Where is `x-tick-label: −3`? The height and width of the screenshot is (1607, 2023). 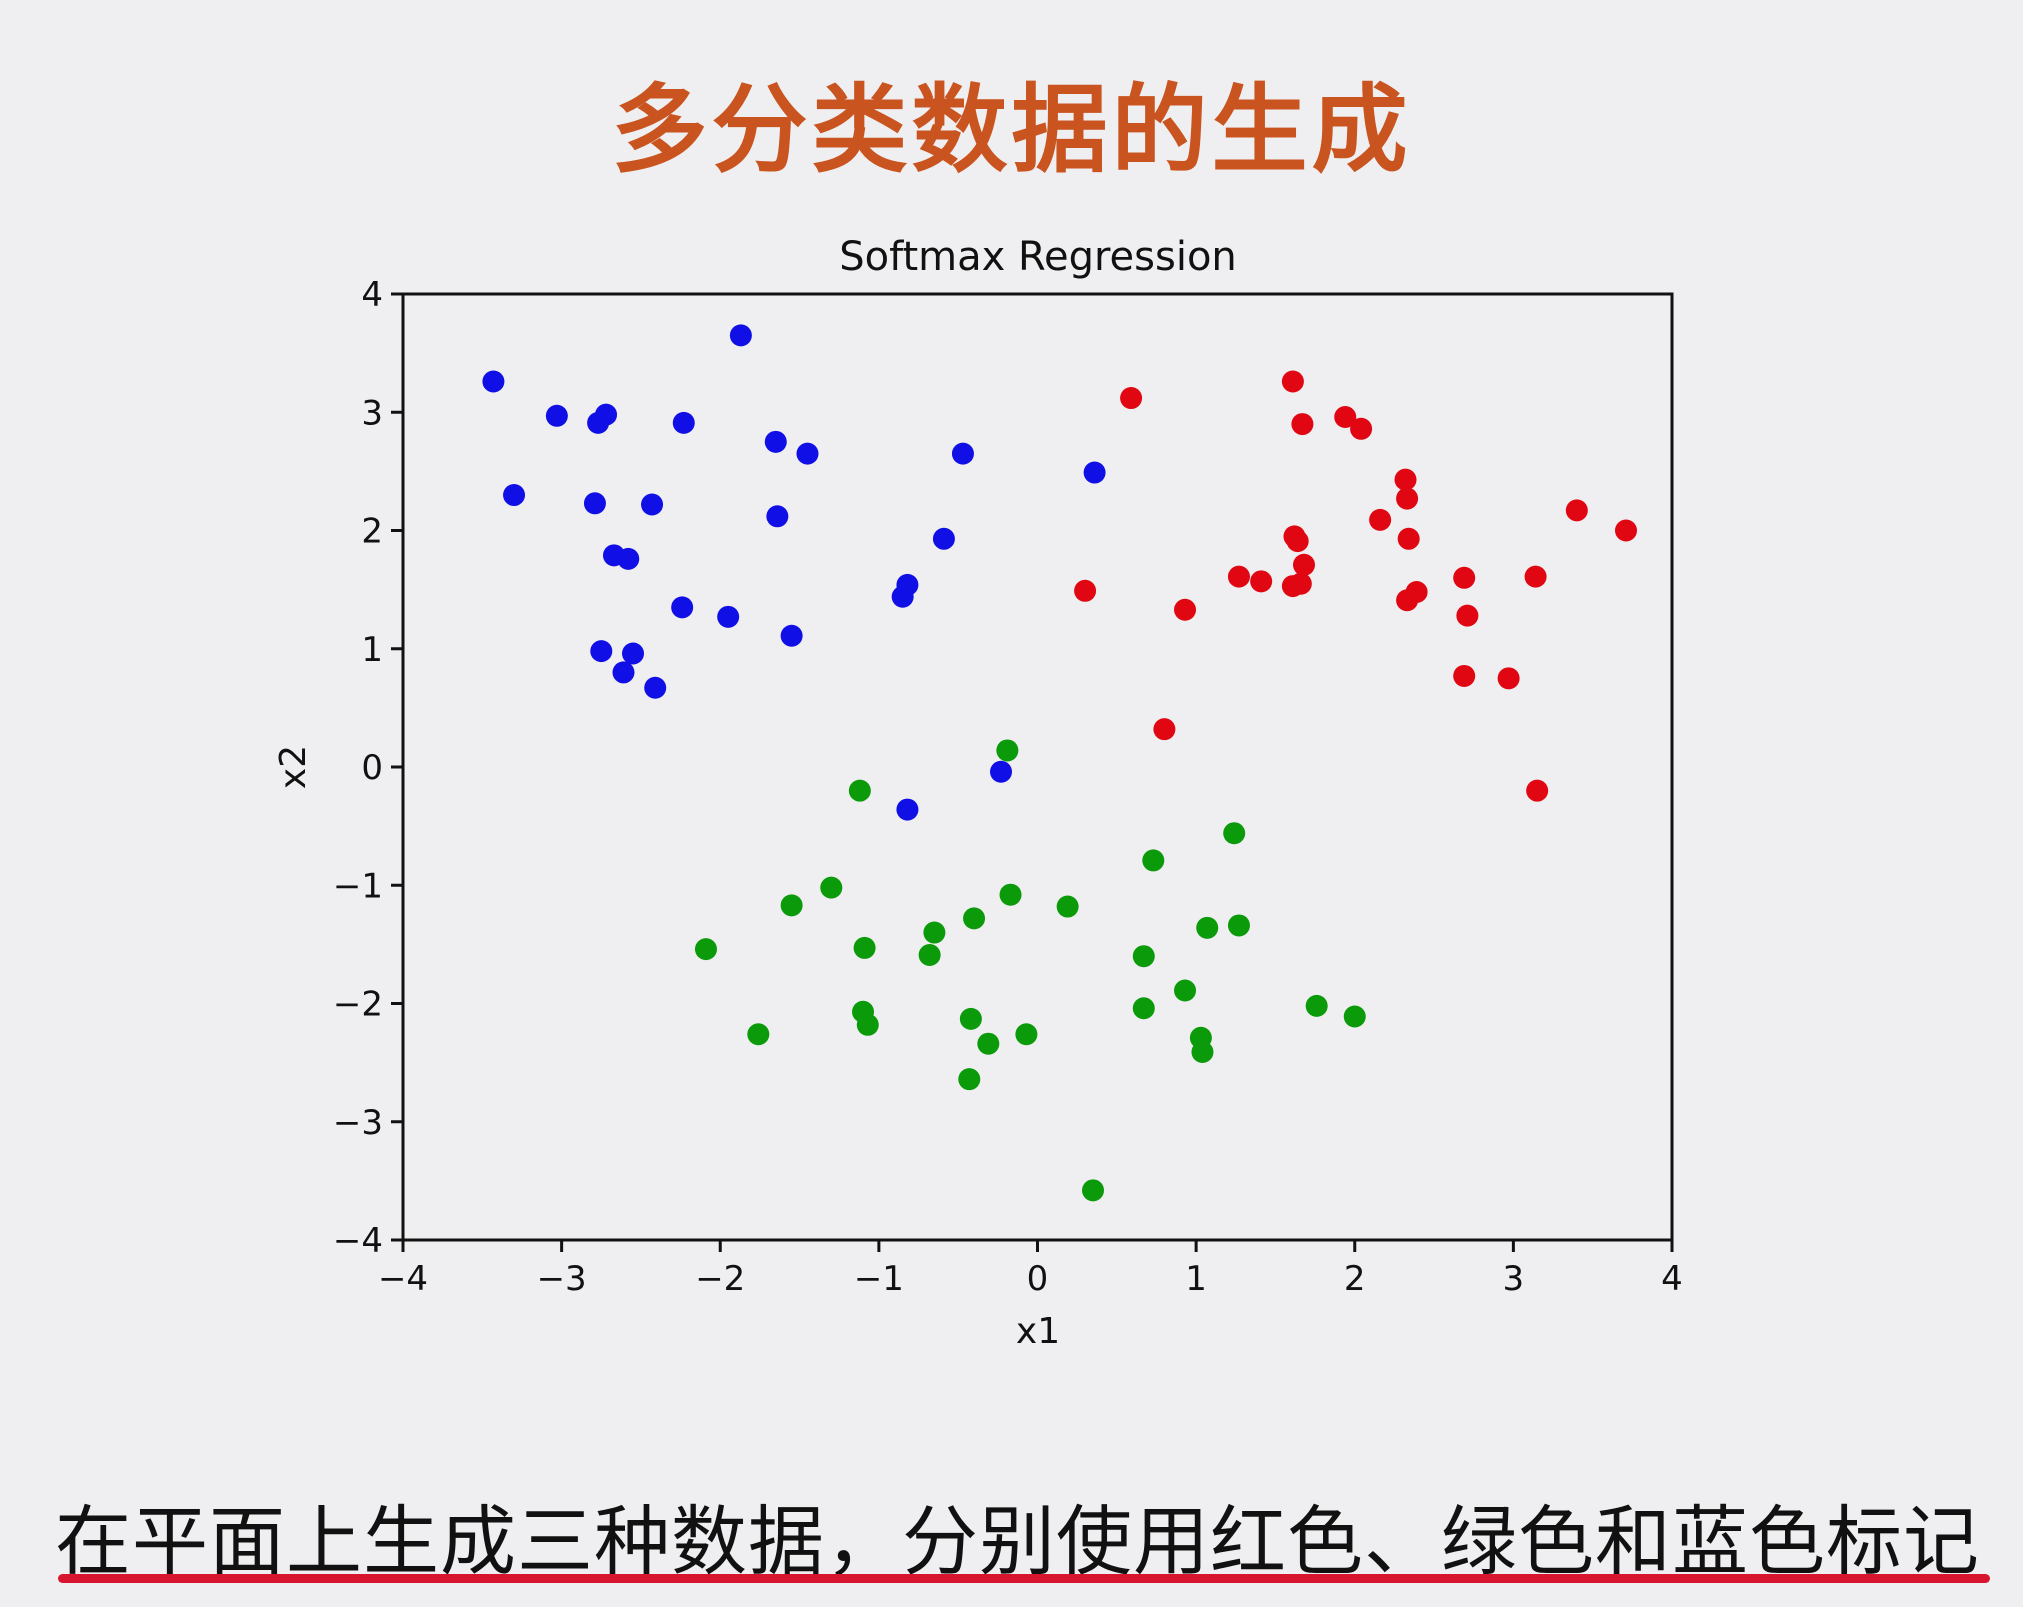
x-tick-label: −3 is located at coordinates (562, 1279).